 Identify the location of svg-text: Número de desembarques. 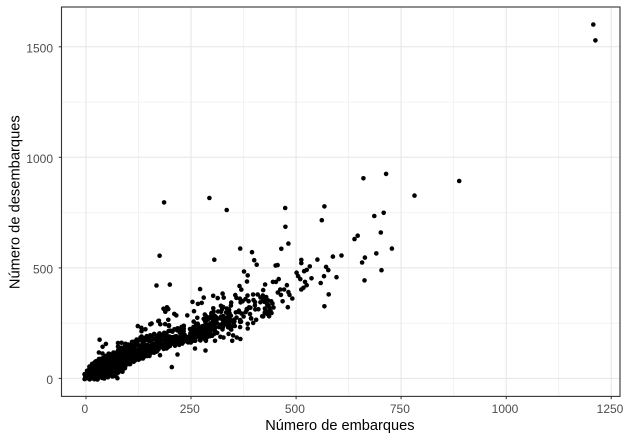
(16, 202).